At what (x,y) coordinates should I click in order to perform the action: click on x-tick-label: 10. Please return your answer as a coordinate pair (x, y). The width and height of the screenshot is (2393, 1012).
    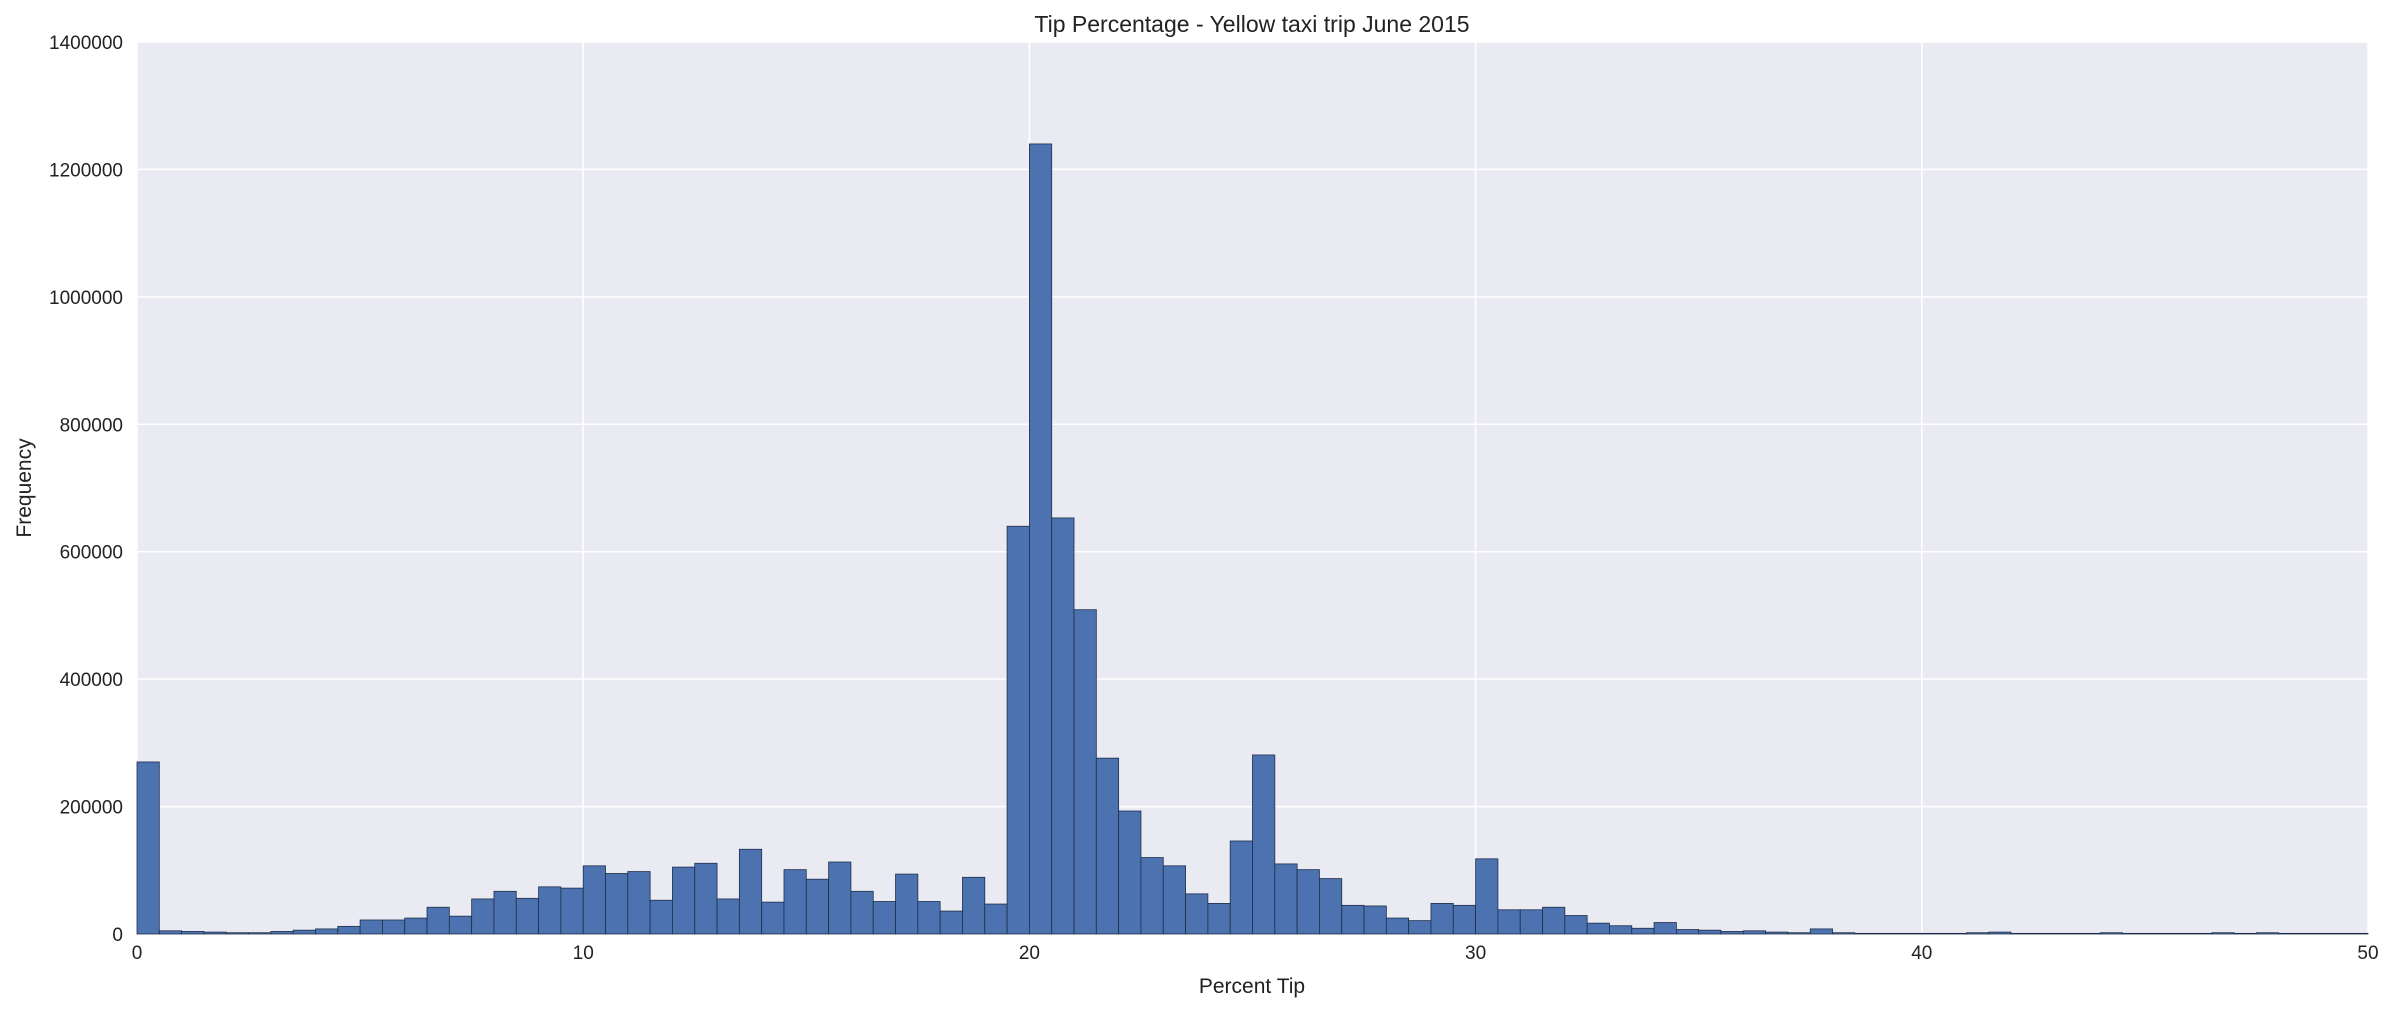
    Looking at the image, I should click on (583, 953).